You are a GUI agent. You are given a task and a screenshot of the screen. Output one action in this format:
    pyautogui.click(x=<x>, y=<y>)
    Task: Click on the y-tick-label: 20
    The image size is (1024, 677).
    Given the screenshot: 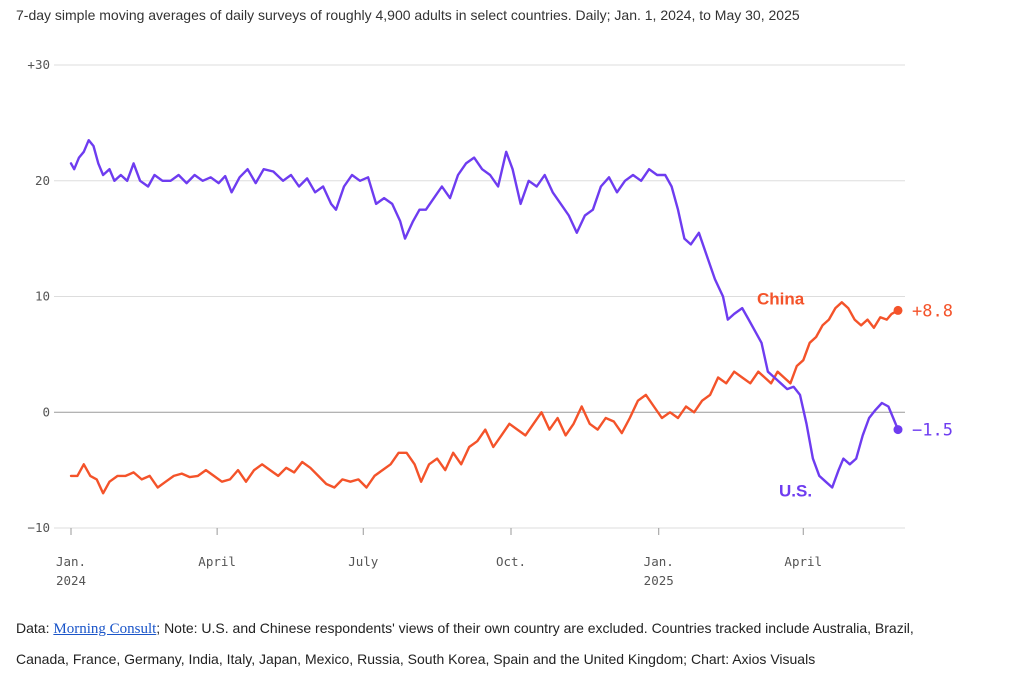 What is the action you would take?
    pyautogui.click(x=42, y=180)
    